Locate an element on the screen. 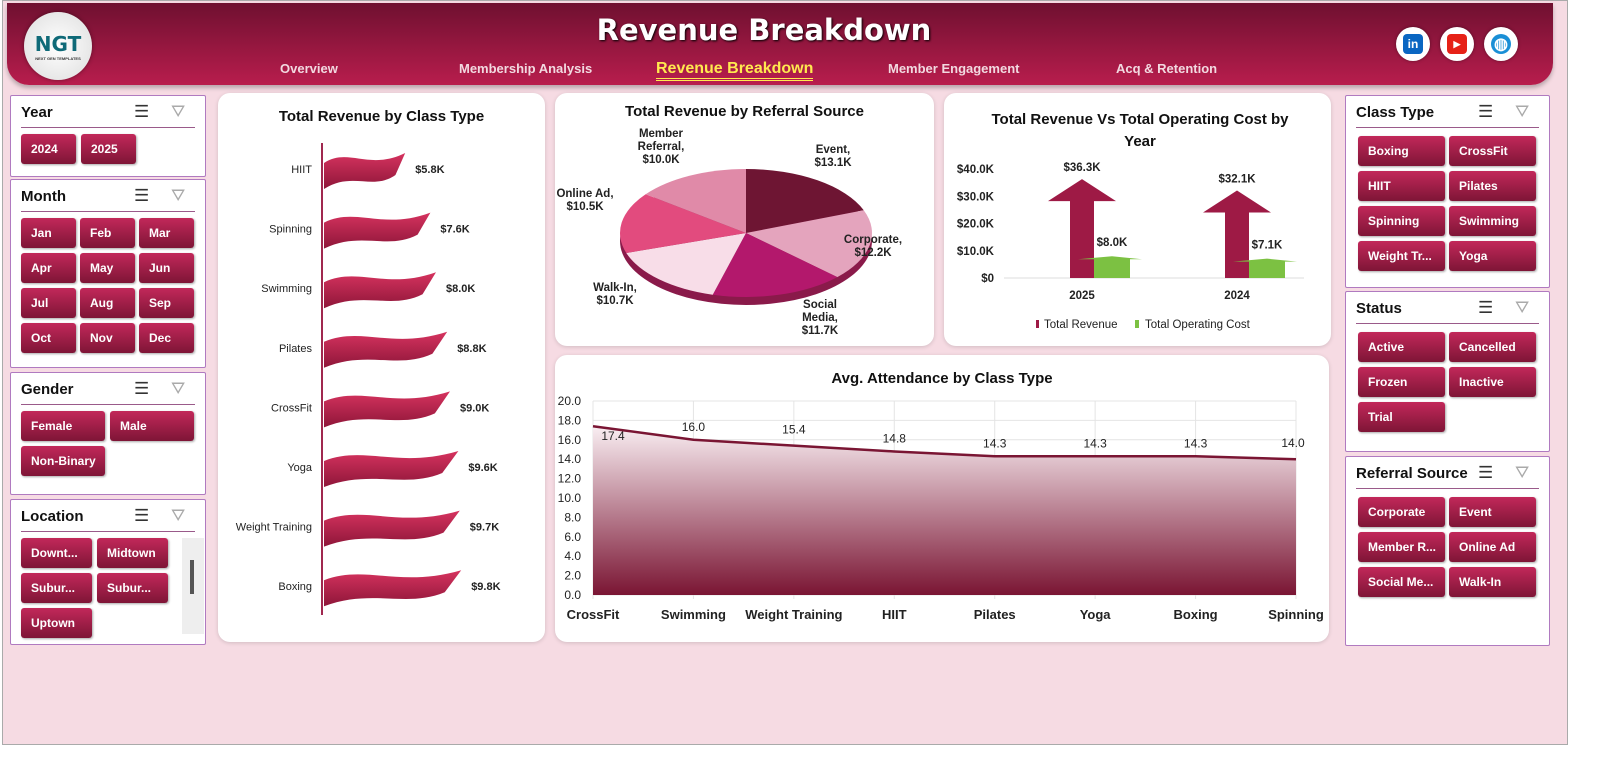 The width and height of the screenshot is (1600, 759). slicer-option: Active is located at coordinates (1401, 347).